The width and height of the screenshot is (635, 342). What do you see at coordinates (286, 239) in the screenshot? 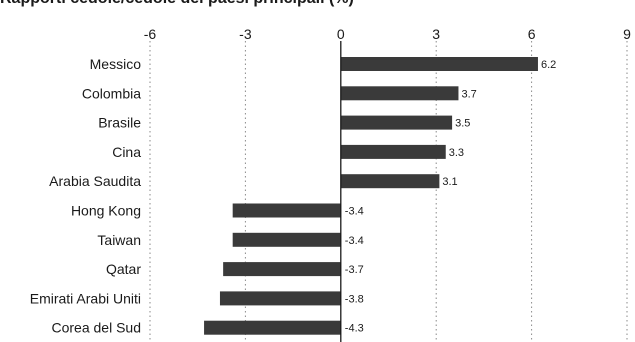
I see `bar-taiwan` at bounding box center [286, 239].